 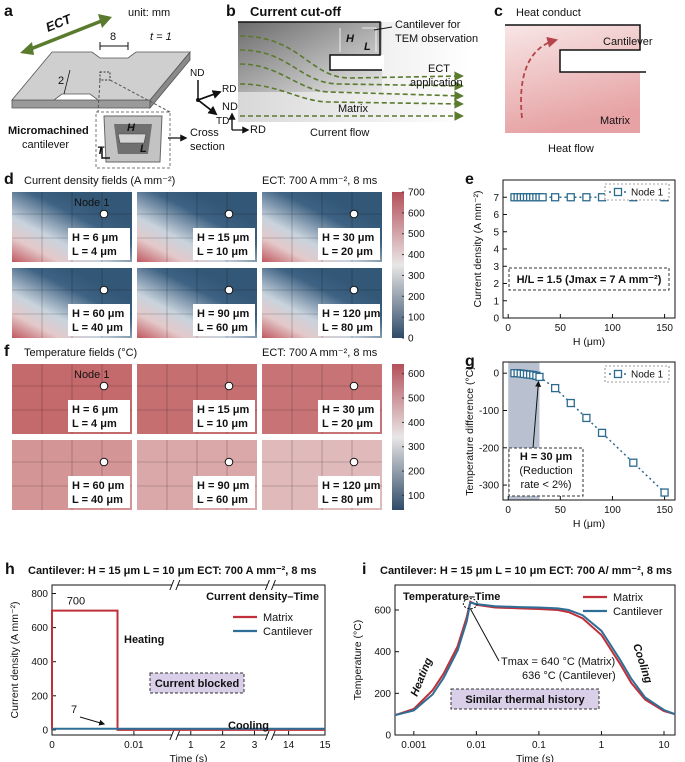 What do you see at coordinates (80, 353) in the screenshot?
I see `panel-title: Temperature fields (°C)` at bounding box center [80, 353].